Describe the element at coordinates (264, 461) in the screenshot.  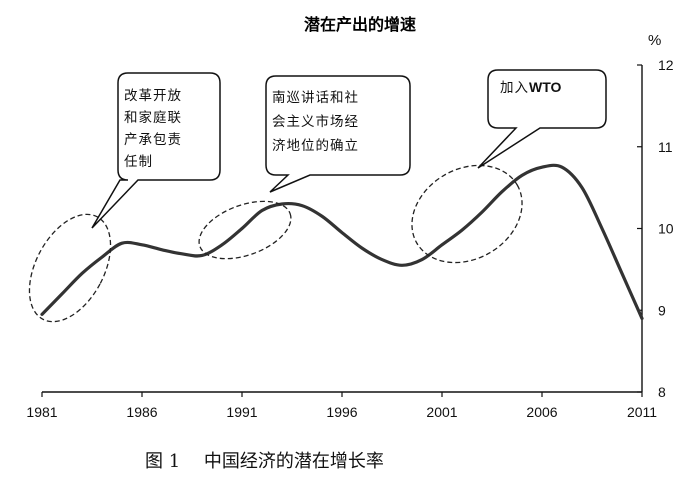
I see `figure-caption: 图 1 中国经济的潜在增长率` at that location.